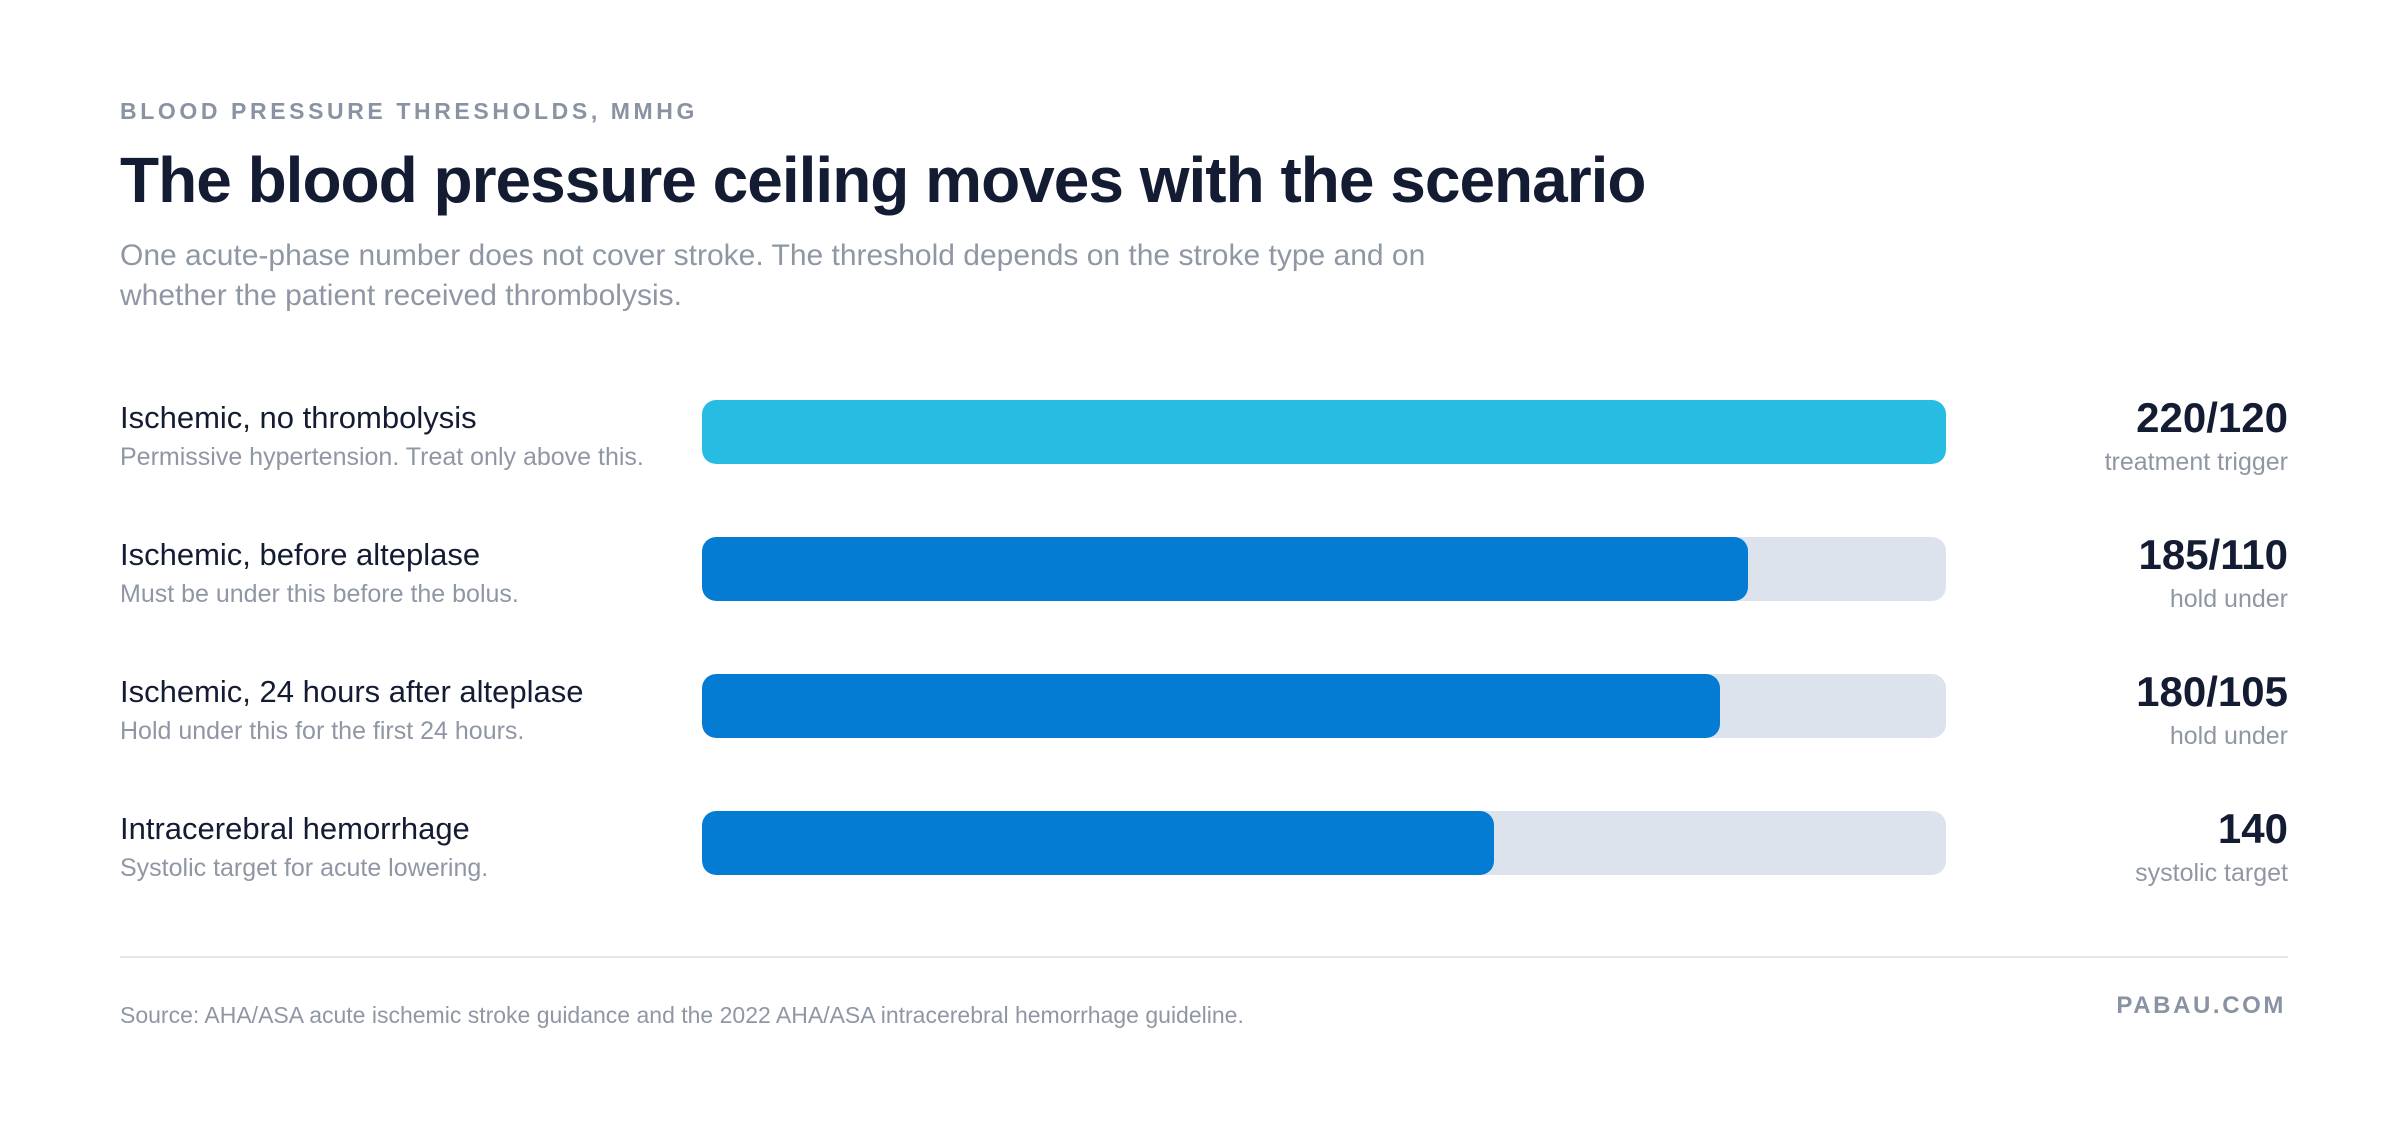 The height and width of the screenshot is (1140, 2400). I want to click on data-label: 140, so click(2252, 828).